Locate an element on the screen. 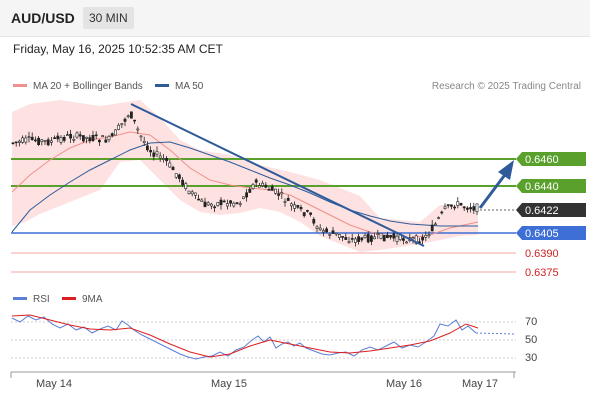 The width and height of the screenshot is (590, 400). timestamp: Friday, May 16, 2025 10:52:35 AM CET is located at coordinates (118, 49).